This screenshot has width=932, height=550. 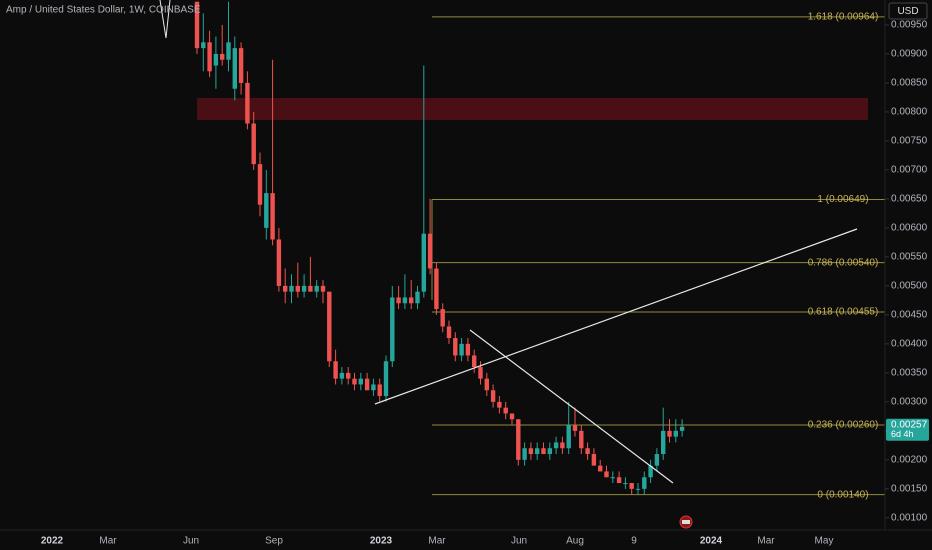 What do you see at coordinates (902, 434) in the screenshot?
I see `countdown-label: 6d 4h` at bounding box center [902, 434].